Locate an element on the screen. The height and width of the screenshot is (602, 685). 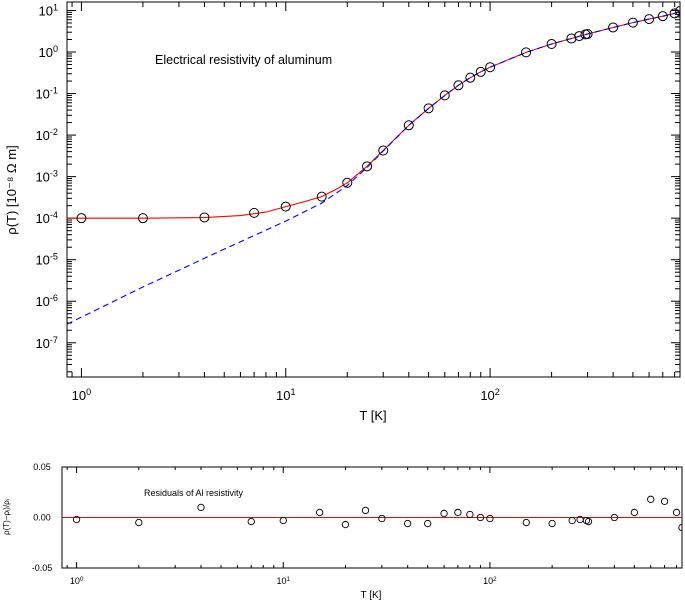
residual-x-axis-label: T [K] is located at coordinates (371, 595).